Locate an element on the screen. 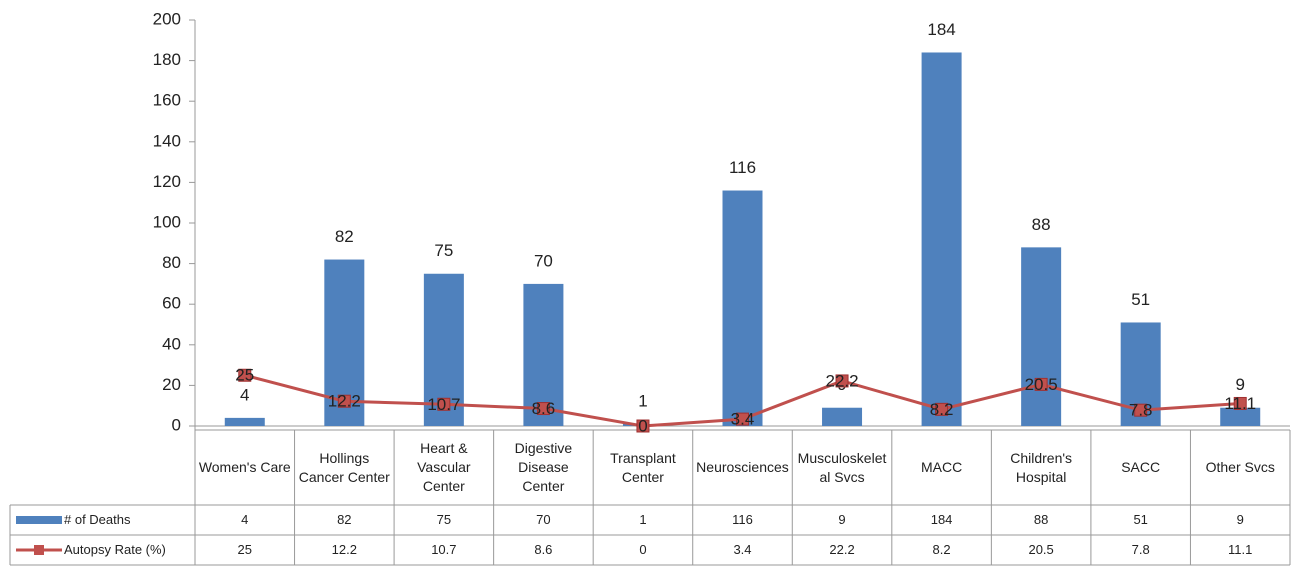 The height and width of the screenshot is (567, 1294). table-value: 12.2 is located at coordinates (344, 550).